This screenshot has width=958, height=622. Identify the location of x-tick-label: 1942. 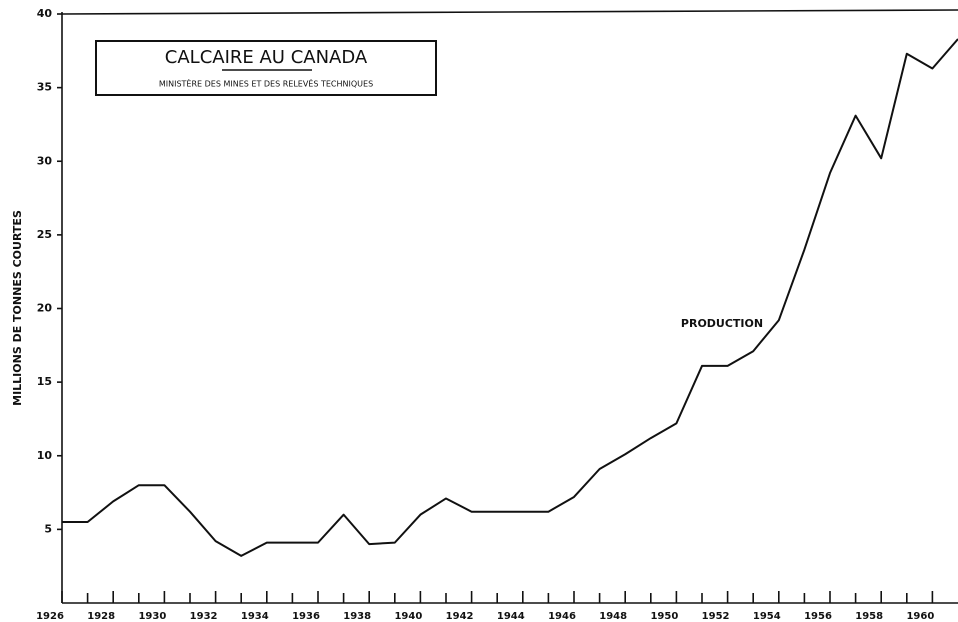
(460, 616).